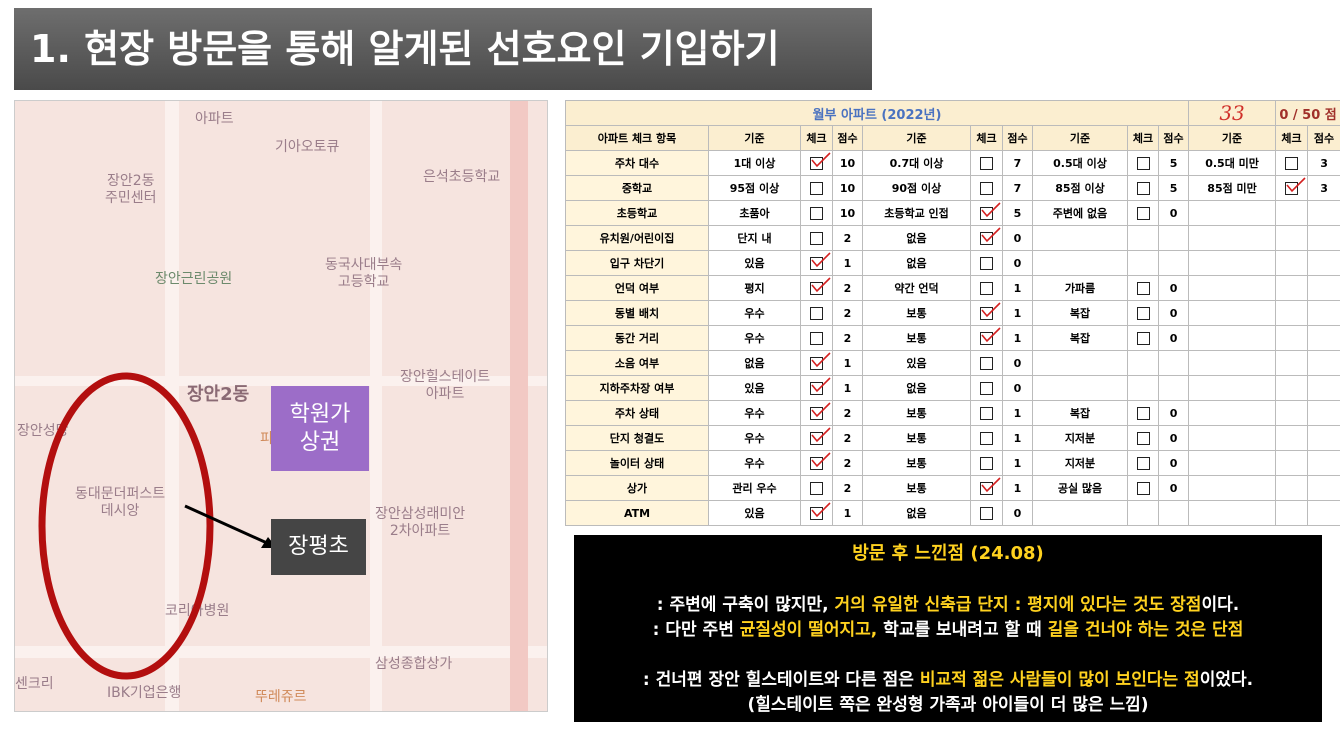 This screenshot has width=1340, height=733. I want to click on feedback-line: (힐스테이트 쪽은 완성형 가족과 아이들이 더 많은 느낌), so click(948, 705).